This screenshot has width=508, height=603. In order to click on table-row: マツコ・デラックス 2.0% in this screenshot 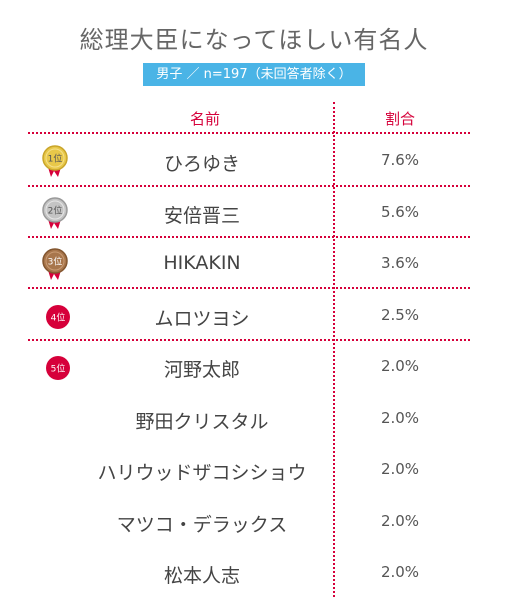, I will do `click(254, 521)`.